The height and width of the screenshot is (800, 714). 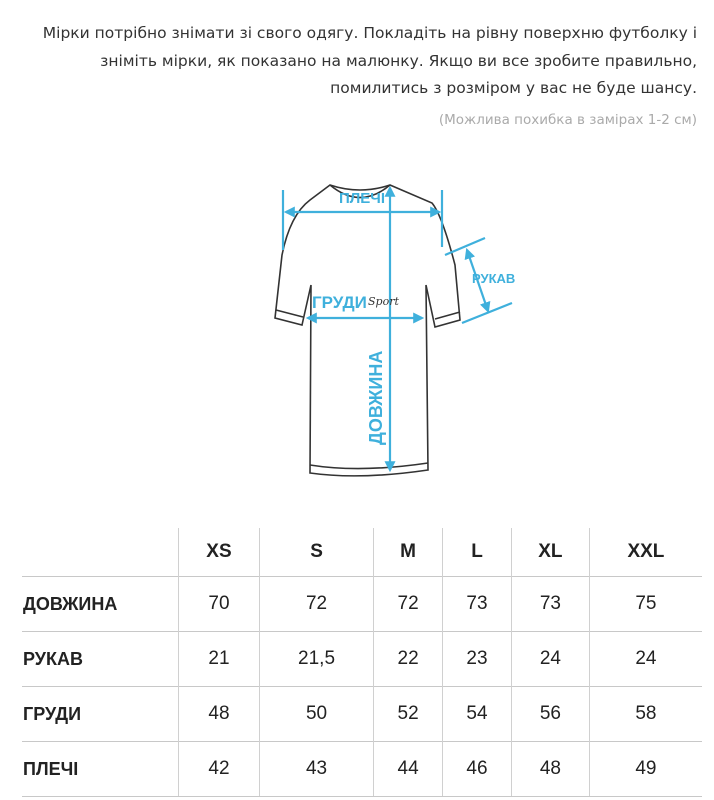 What do you see at coordinates (316, 552) in the screenshot?
I see `size-header: S` at bounding box center [316, 552].